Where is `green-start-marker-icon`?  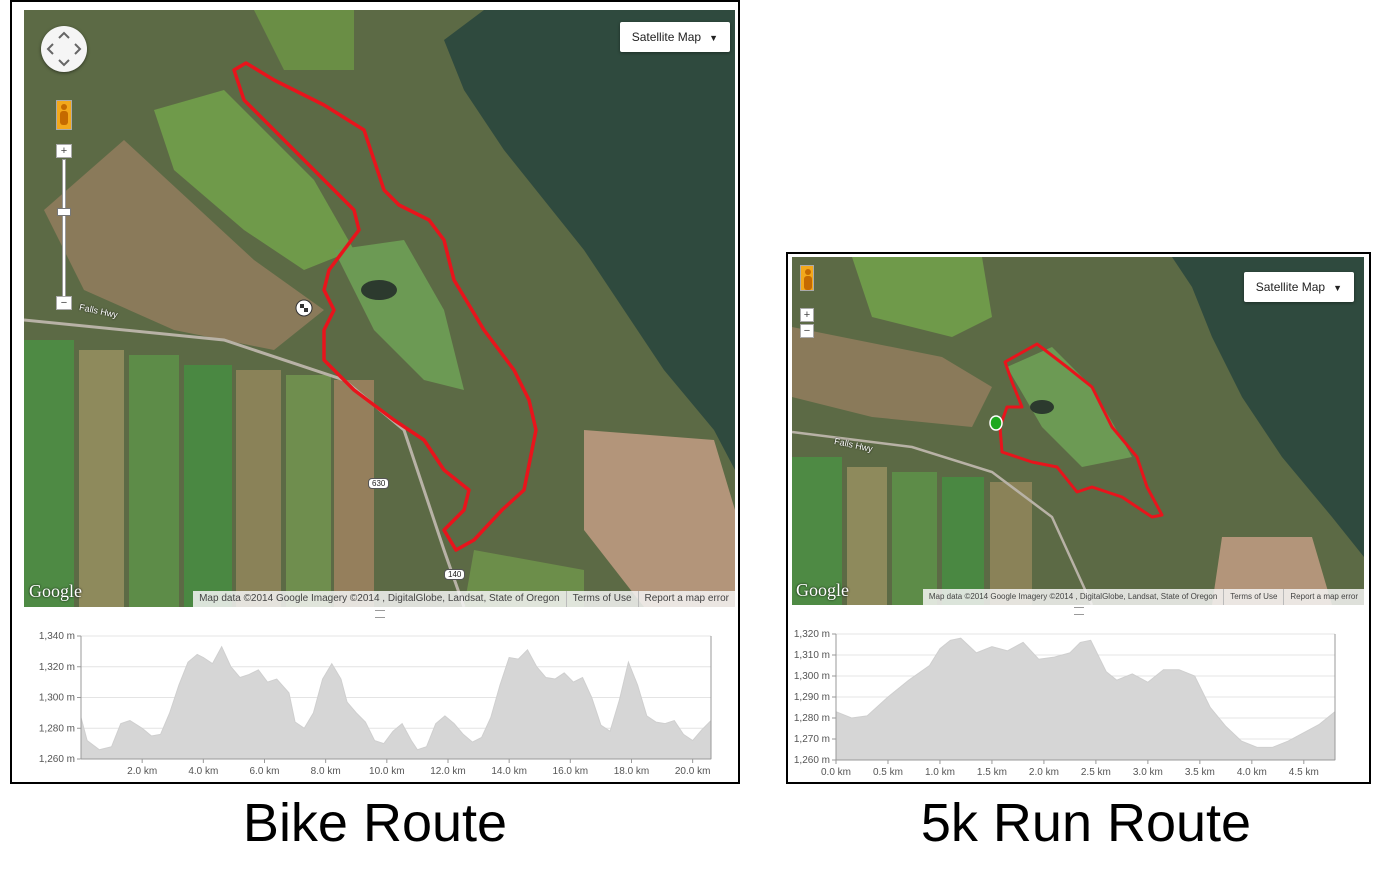 green-start-marker-icon is located at coordinates (996, 424).